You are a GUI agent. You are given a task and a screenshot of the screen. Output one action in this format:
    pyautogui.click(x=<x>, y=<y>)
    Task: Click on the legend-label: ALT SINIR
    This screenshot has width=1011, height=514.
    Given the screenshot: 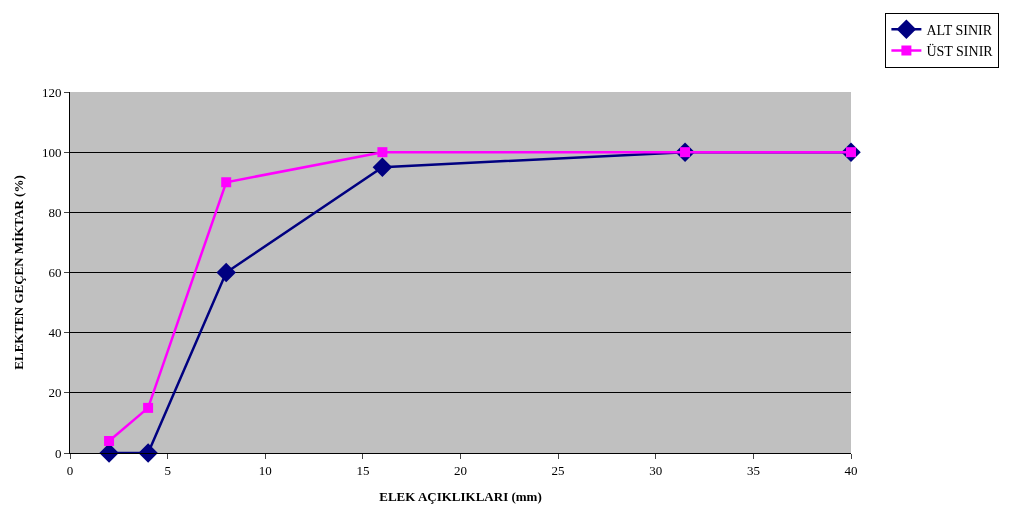 What is the action you would take?
    pyautogui.click(x=959, y=30)
    